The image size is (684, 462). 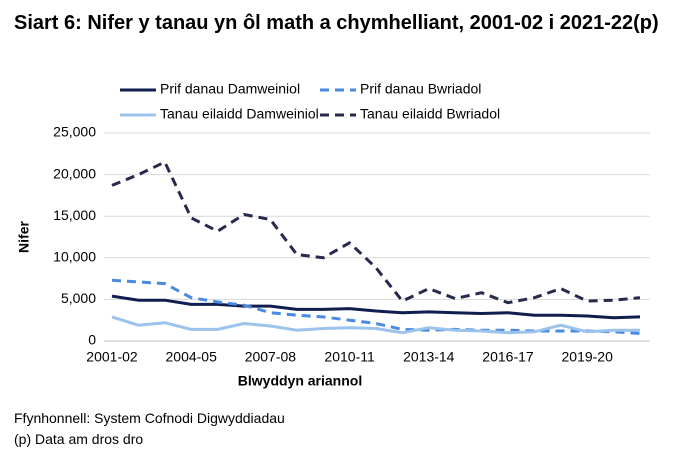 I want to click on x-tick-label: 2013-14, so click(x=429, y=357).